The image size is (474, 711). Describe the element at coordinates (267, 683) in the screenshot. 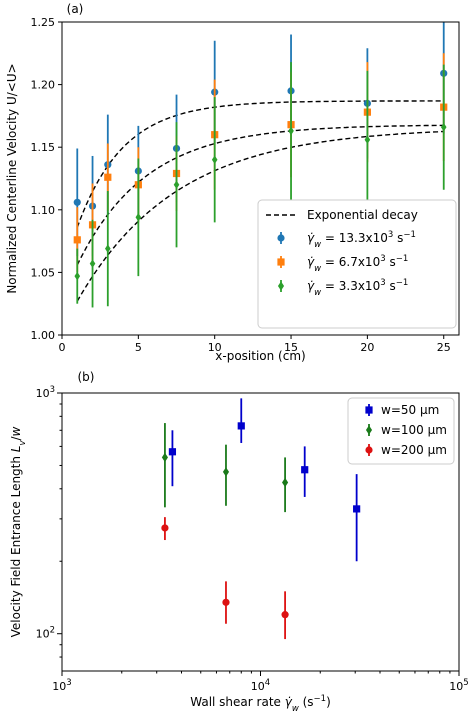

I see `x-tick-label-part: 4` at that location.